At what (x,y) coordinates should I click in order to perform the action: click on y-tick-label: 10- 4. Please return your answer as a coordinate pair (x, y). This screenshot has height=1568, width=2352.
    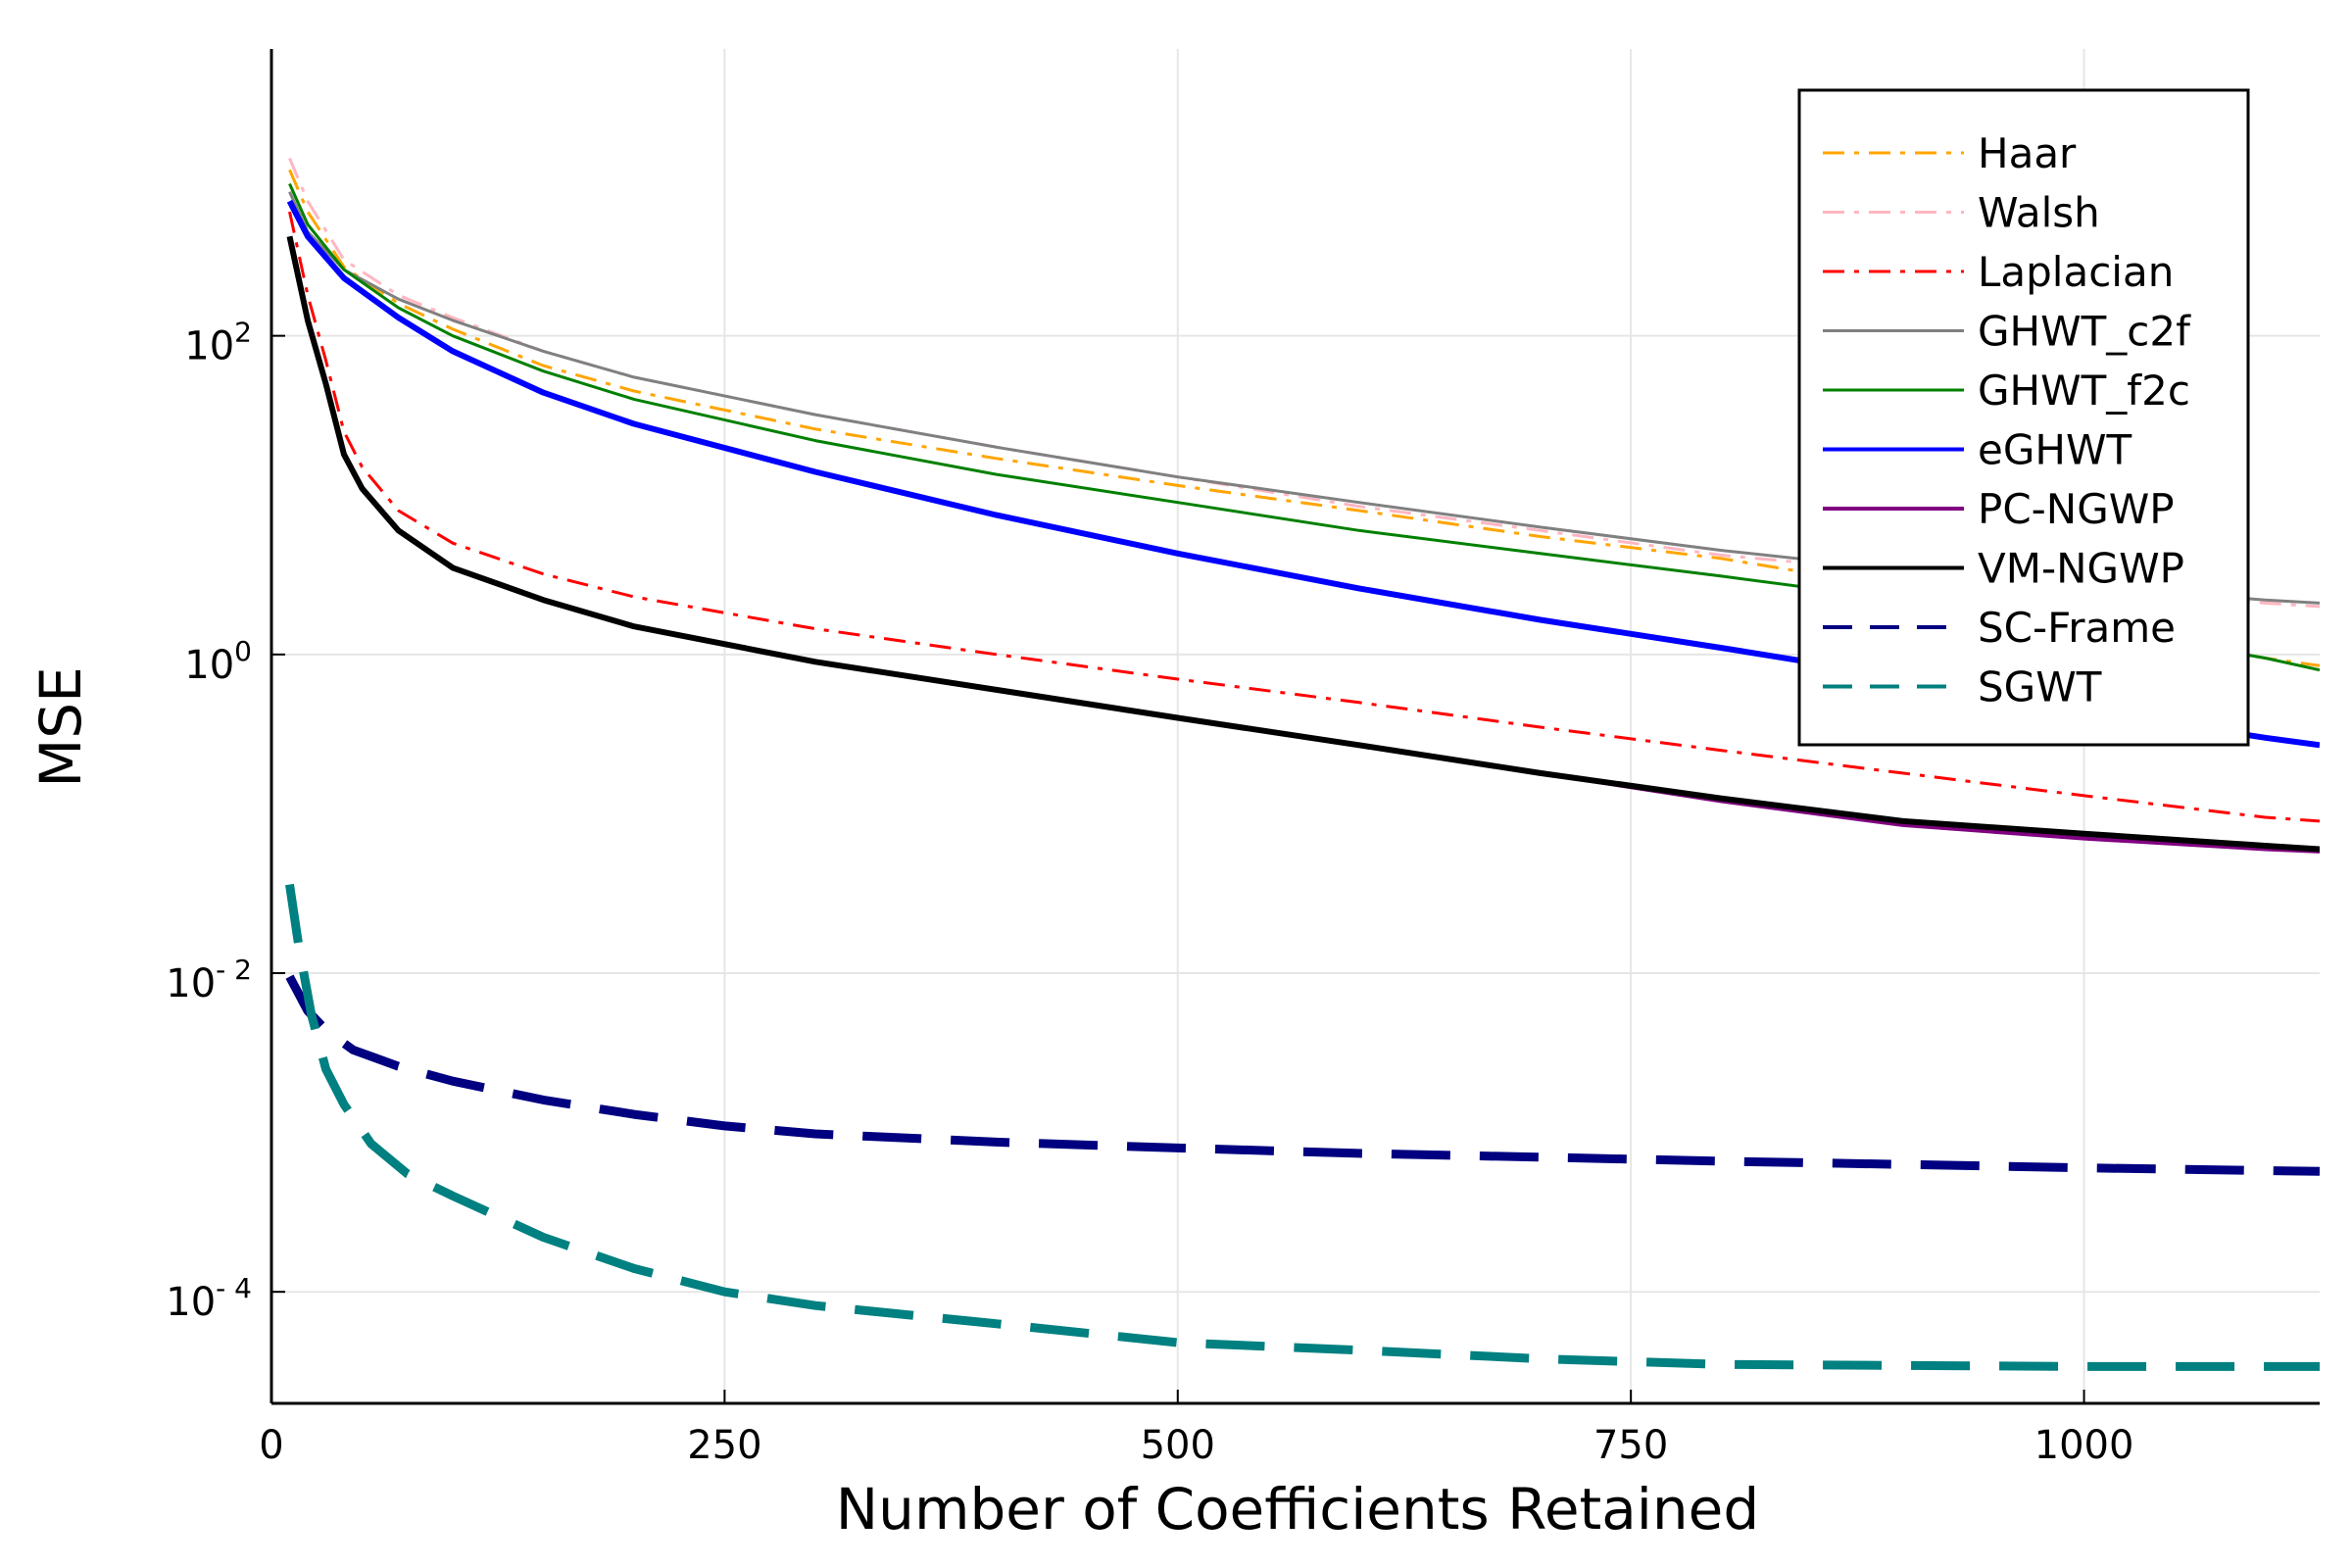
    Looking at the image, I should click on (209, 1298).